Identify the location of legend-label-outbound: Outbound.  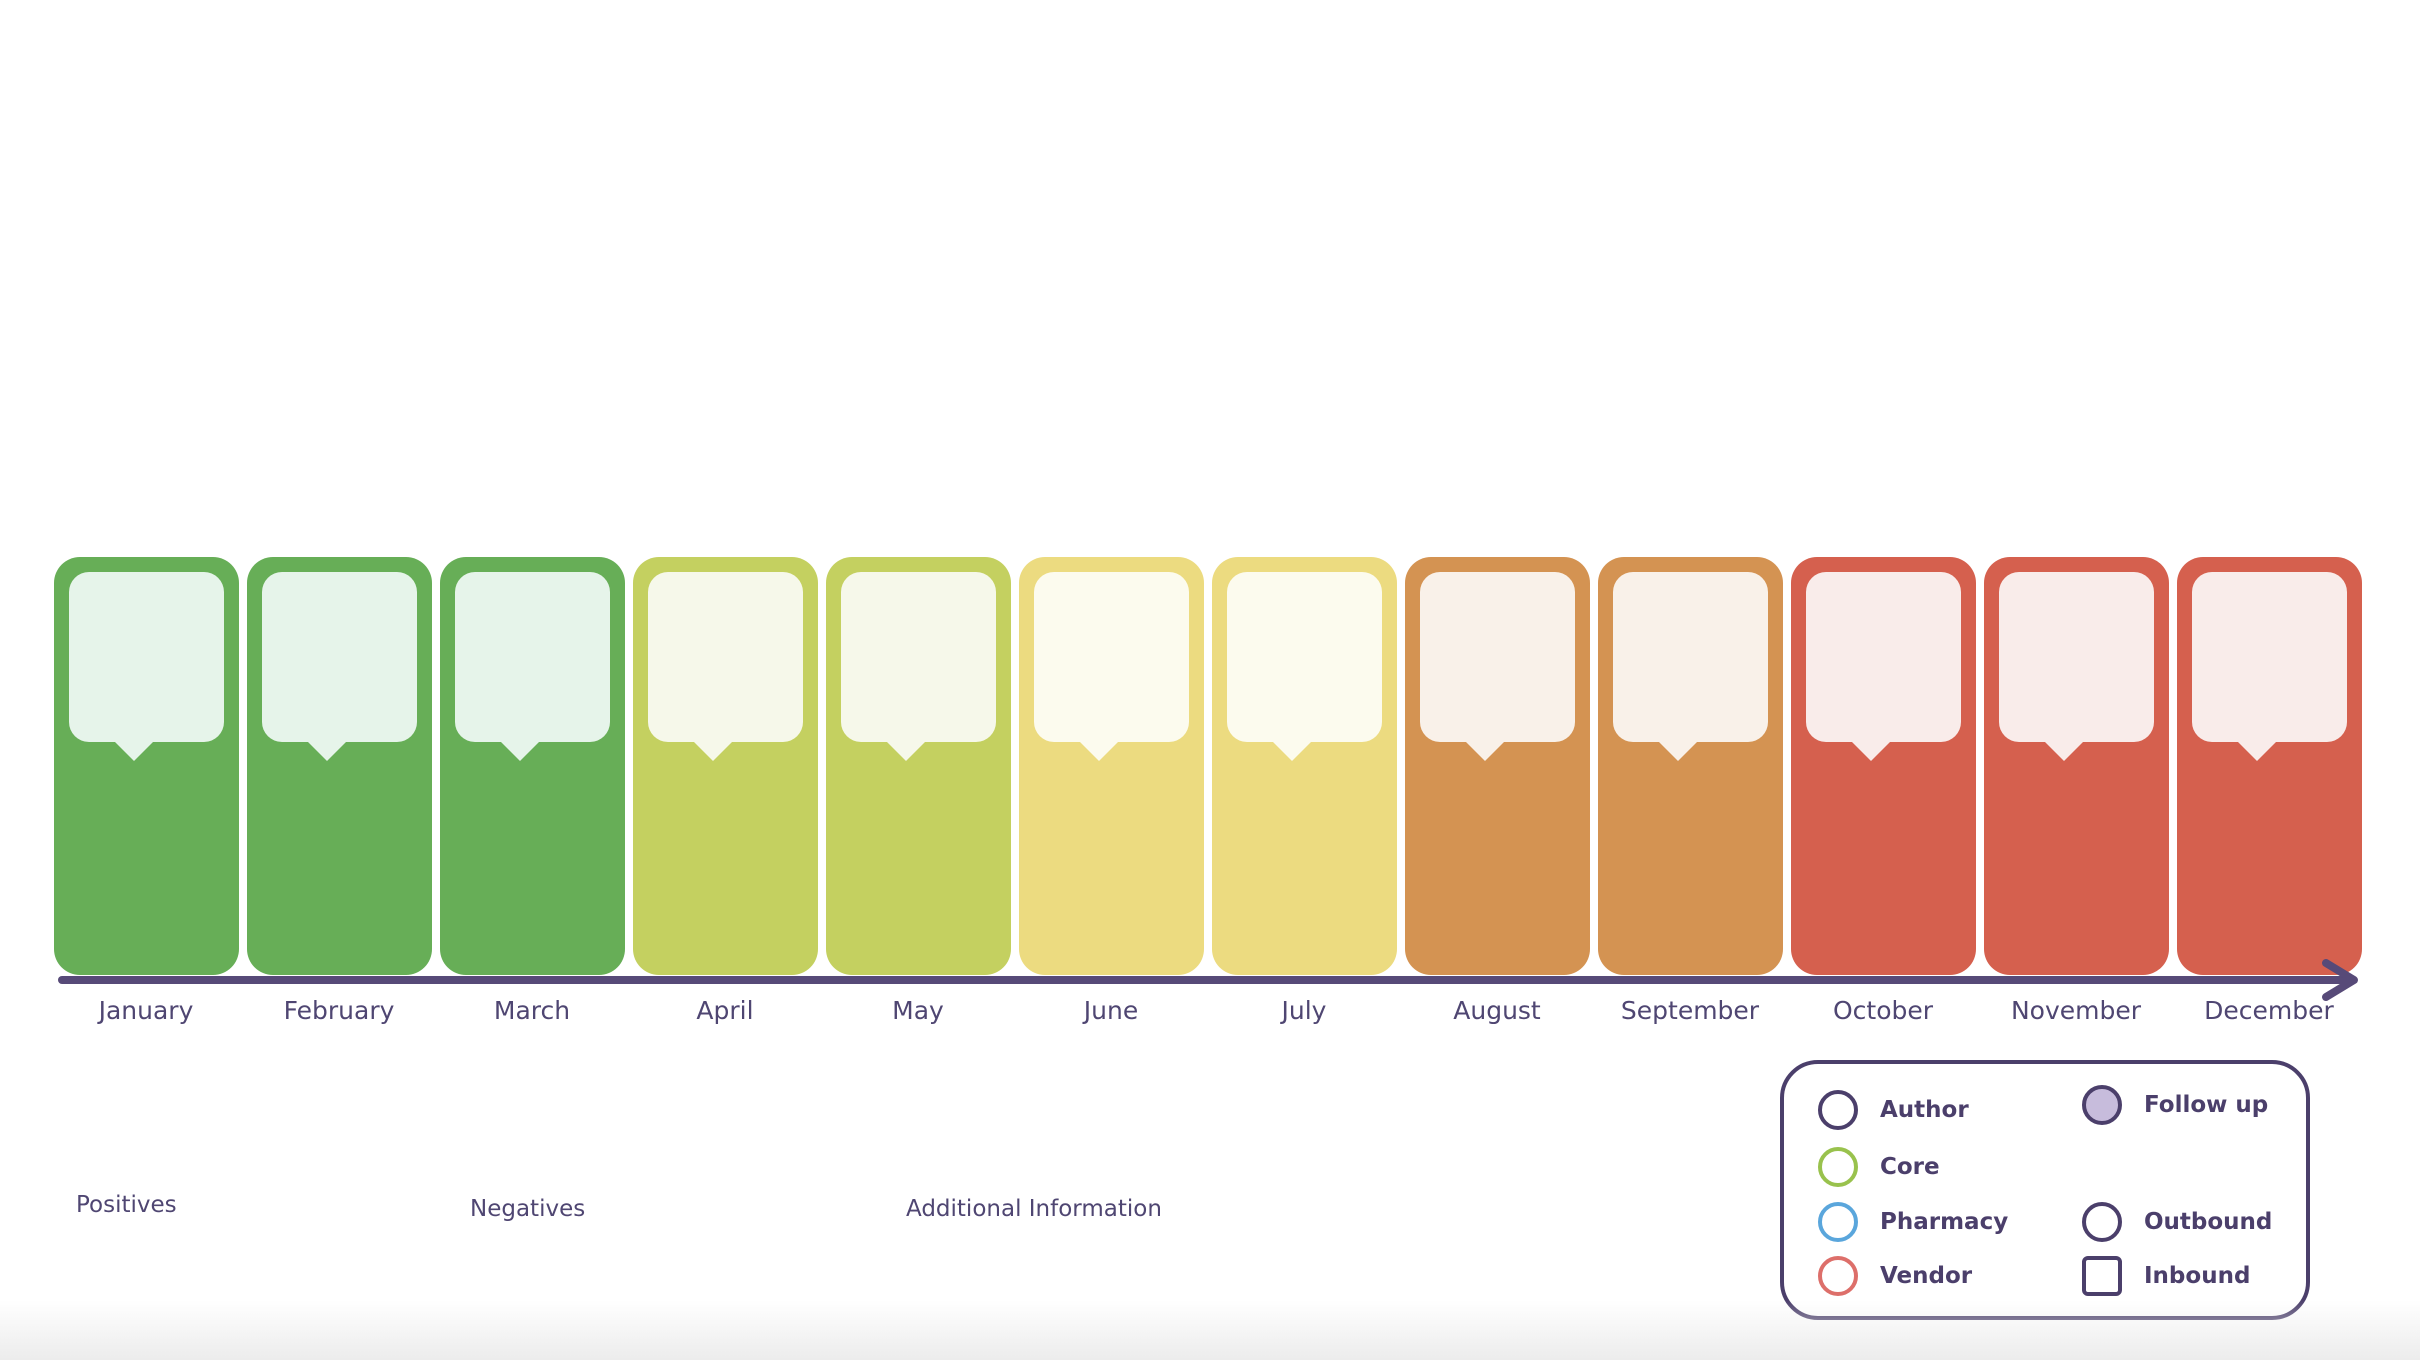
(2208, 1222).